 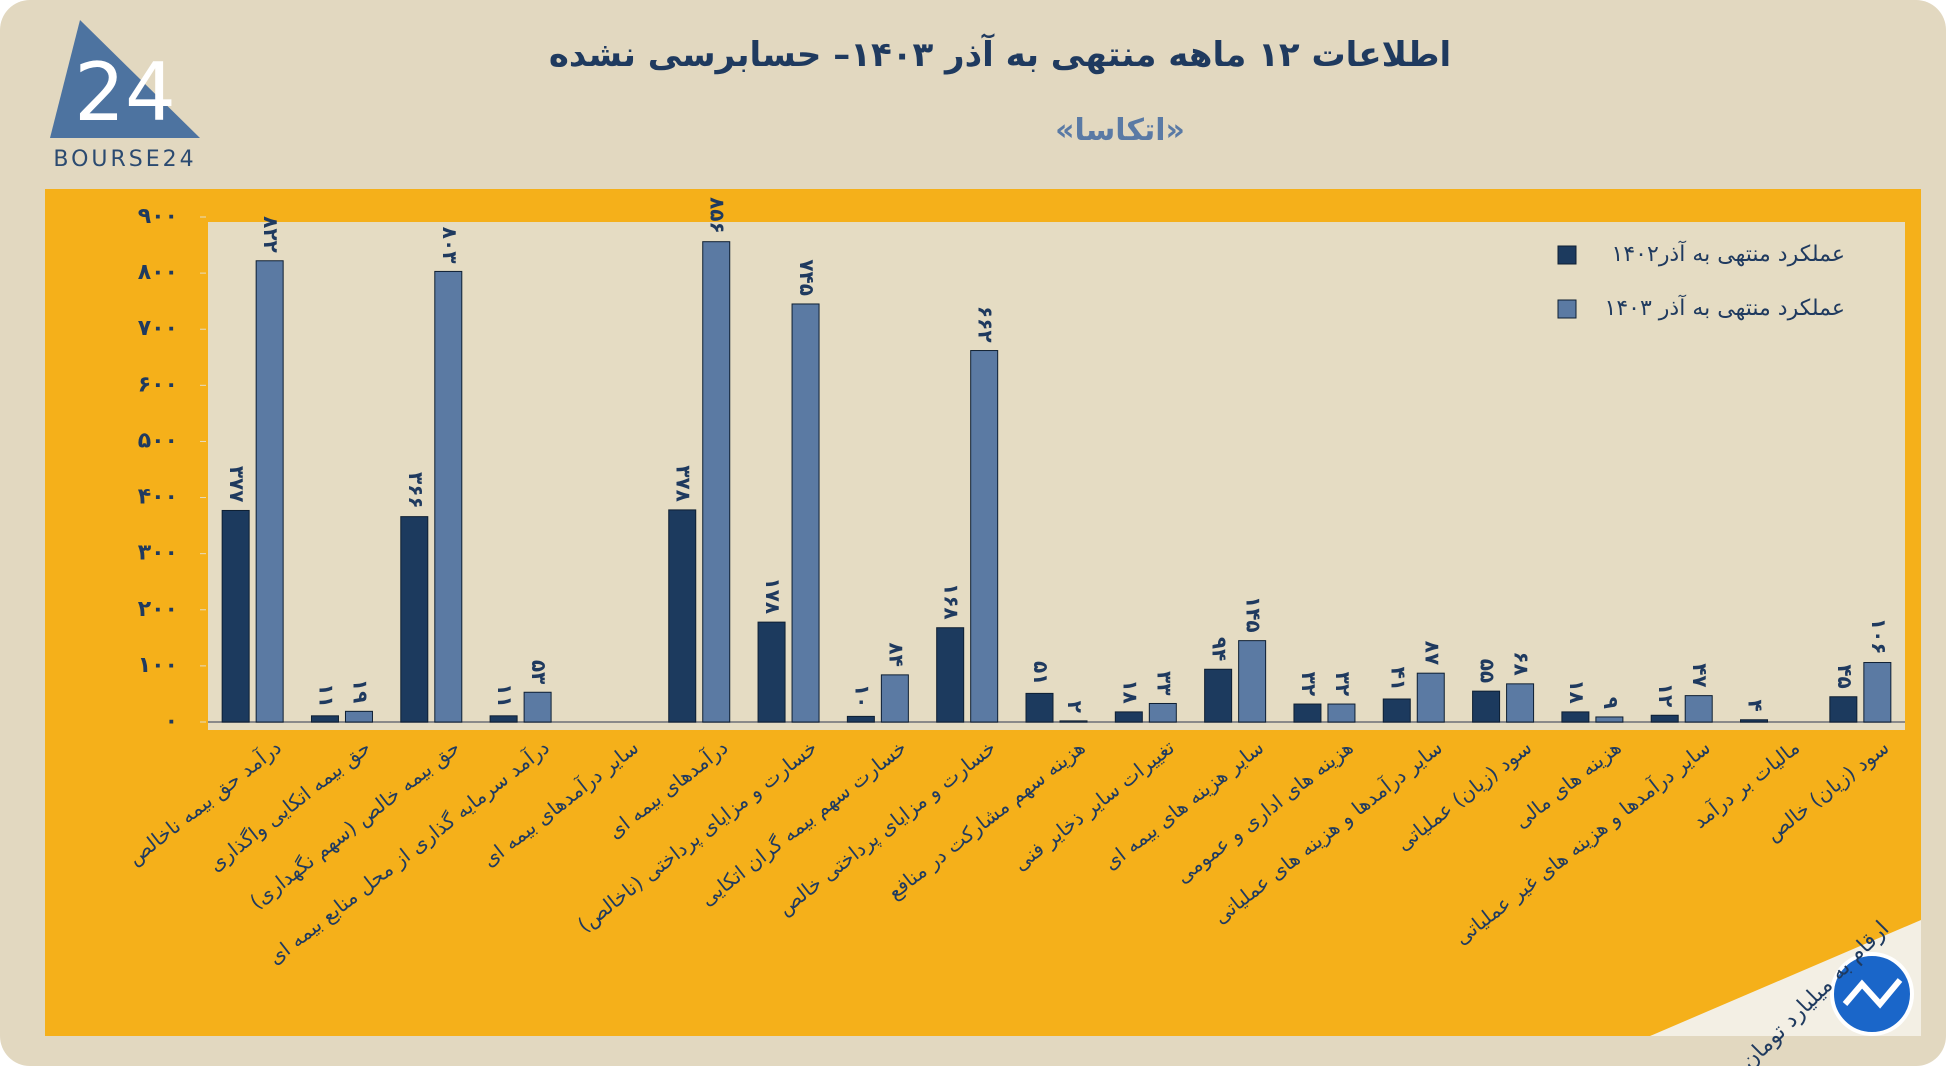 I want to click on logo-mark: 24, so click(x=125, y=92).